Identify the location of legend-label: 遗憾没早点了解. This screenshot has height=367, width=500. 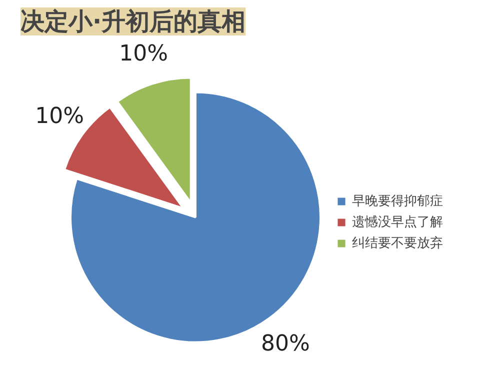
(397, 222).